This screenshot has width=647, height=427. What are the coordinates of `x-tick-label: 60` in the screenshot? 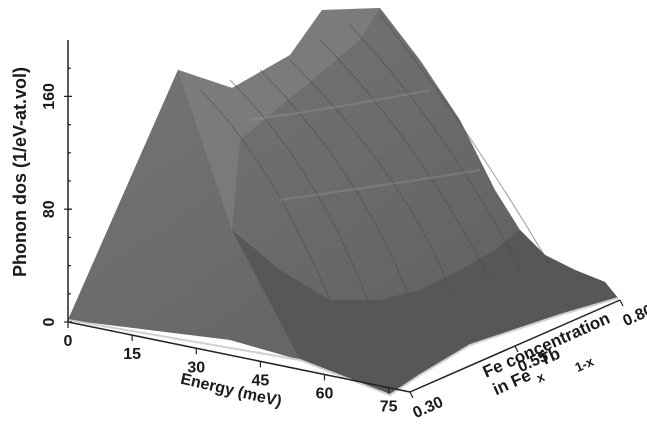 It's located at (325, 394).